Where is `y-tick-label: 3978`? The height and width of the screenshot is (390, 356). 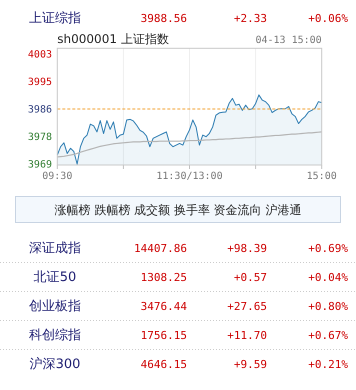 y-tick-label: 3978 is located at coordinates (40, 137).